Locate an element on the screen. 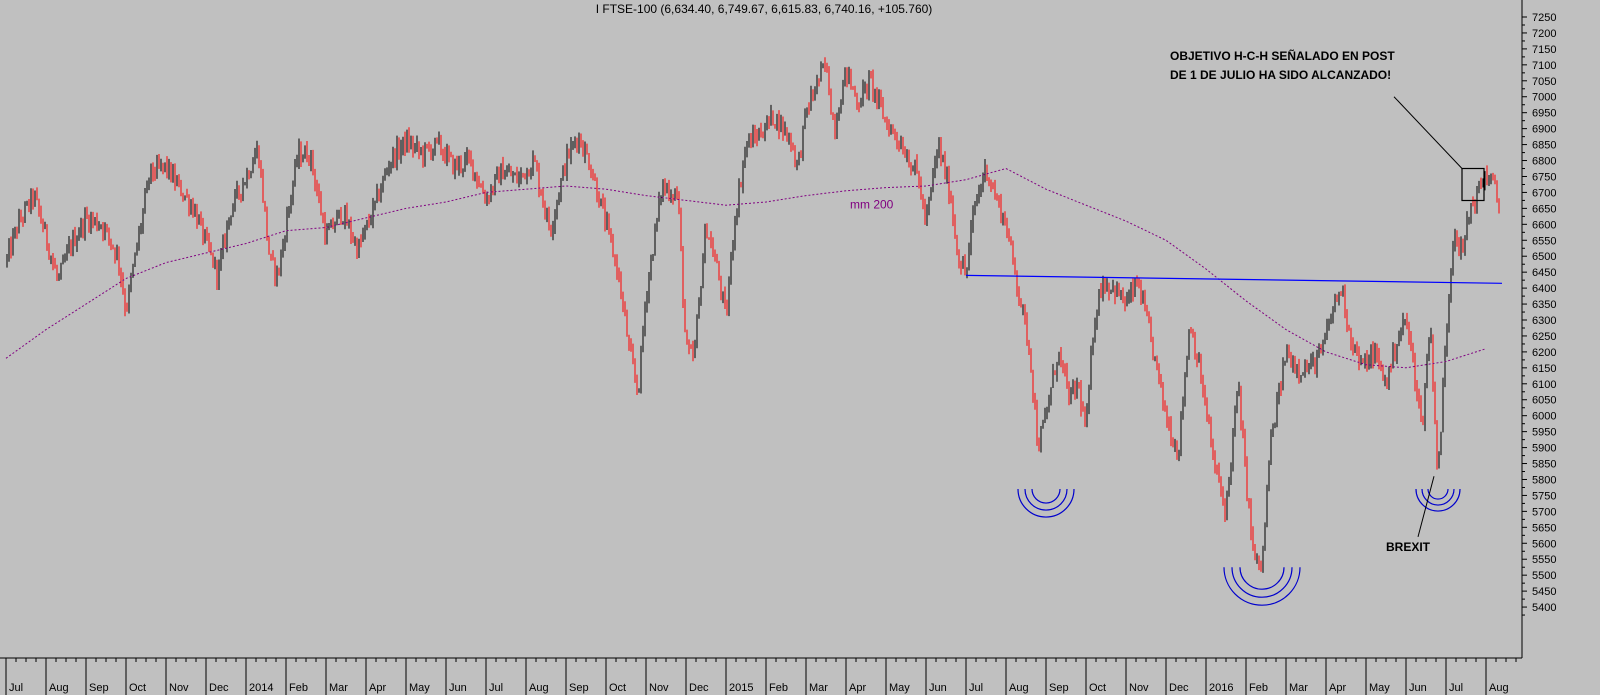  x-tick-label-15: Oct is located at coordinates (617, 688).